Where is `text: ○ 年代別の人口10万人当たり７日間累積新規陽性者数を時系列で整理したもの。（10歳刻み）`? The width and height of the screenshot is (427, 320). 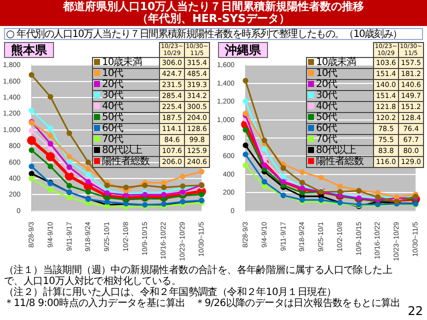 text: ○ 年代別の人口10万人当たり７日間累積新規陽性者数を時系列で整理したもの。（10歳刻み） is located at coordinates (213, 34).